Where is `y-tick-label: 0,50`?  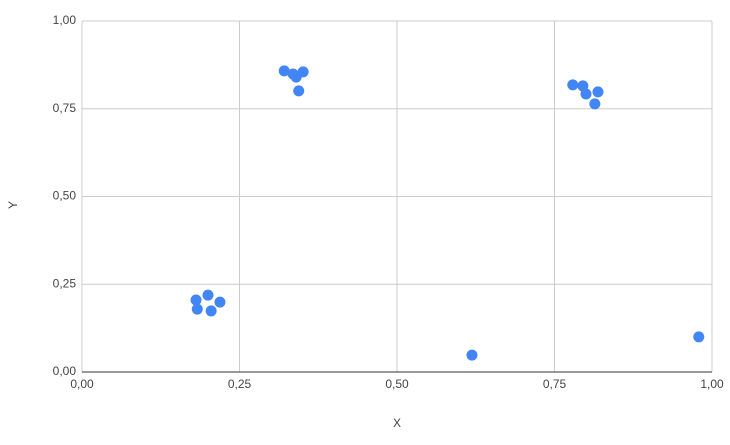 y-tick-label: 0,50 is located at coordinates (65, 196).